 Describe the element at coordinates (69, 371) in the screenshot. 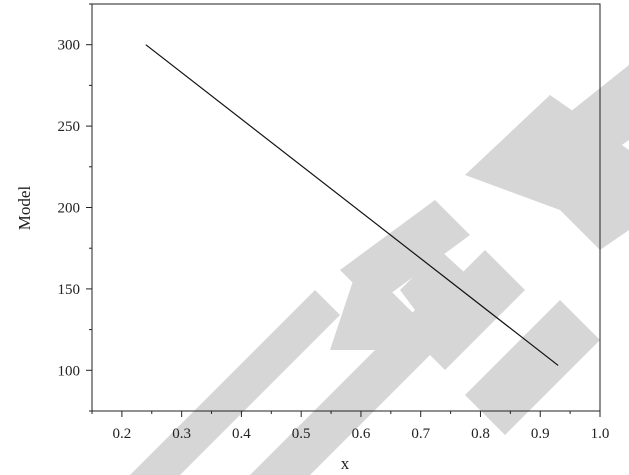

I see `y-tick-label: 100` at that location.